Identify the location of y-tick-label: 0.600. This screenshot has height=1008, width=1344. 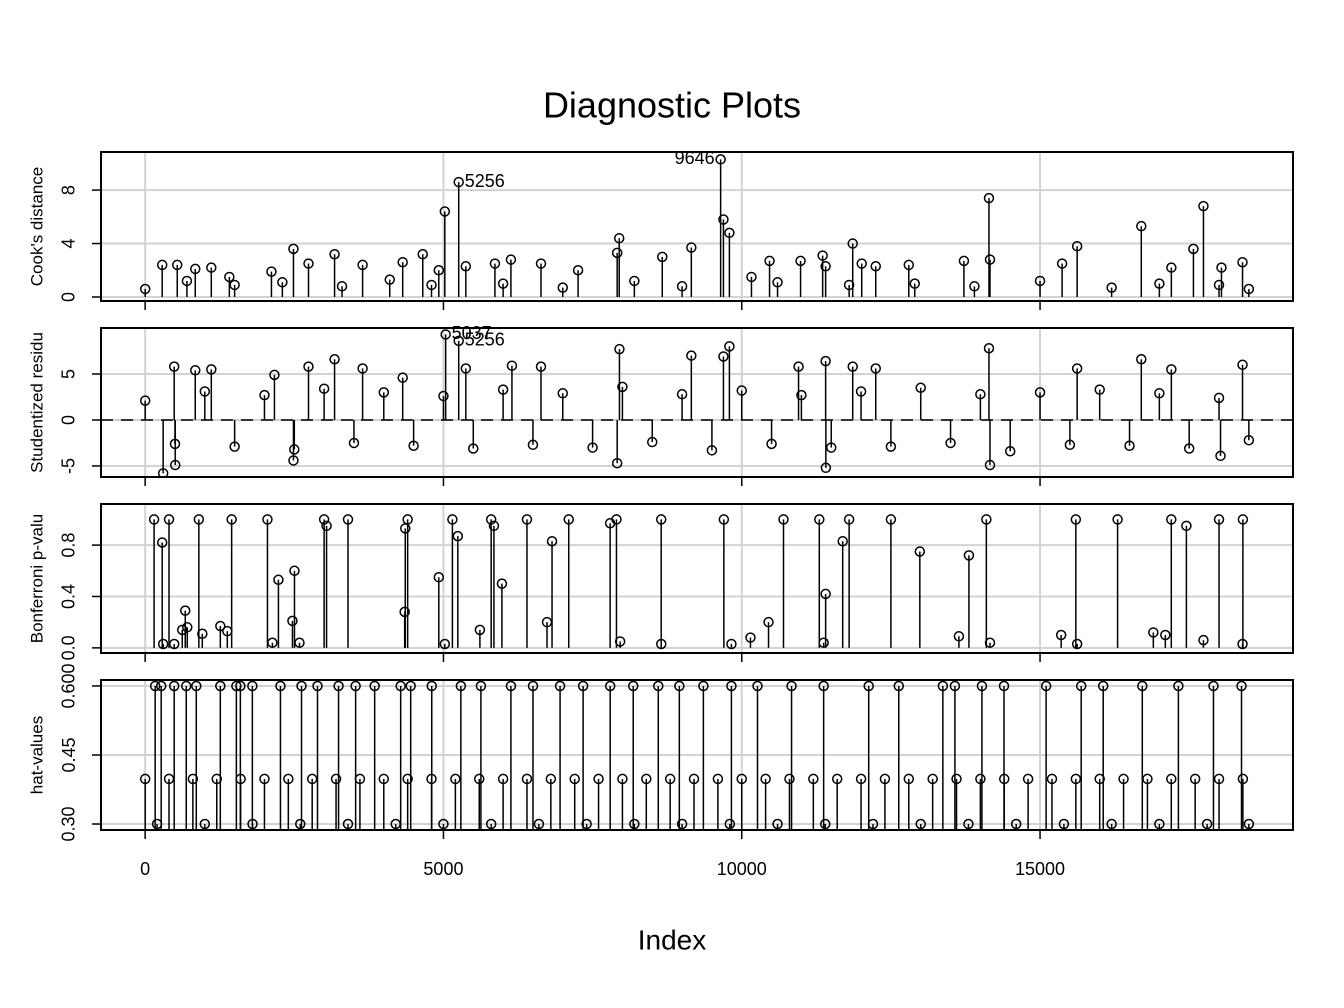
(69, 685).